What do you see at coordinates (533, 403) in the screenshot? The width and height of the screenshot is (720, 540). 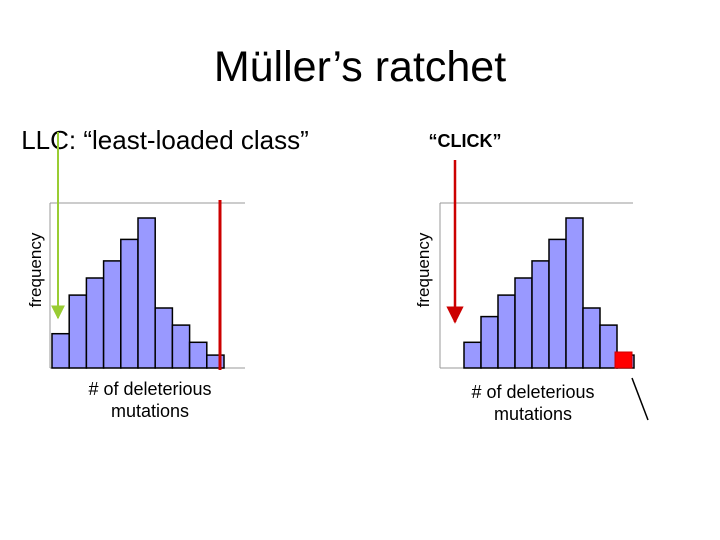 I see `right-x-axis-label: # of deleterious mutations` at bounding box center [533, 403].